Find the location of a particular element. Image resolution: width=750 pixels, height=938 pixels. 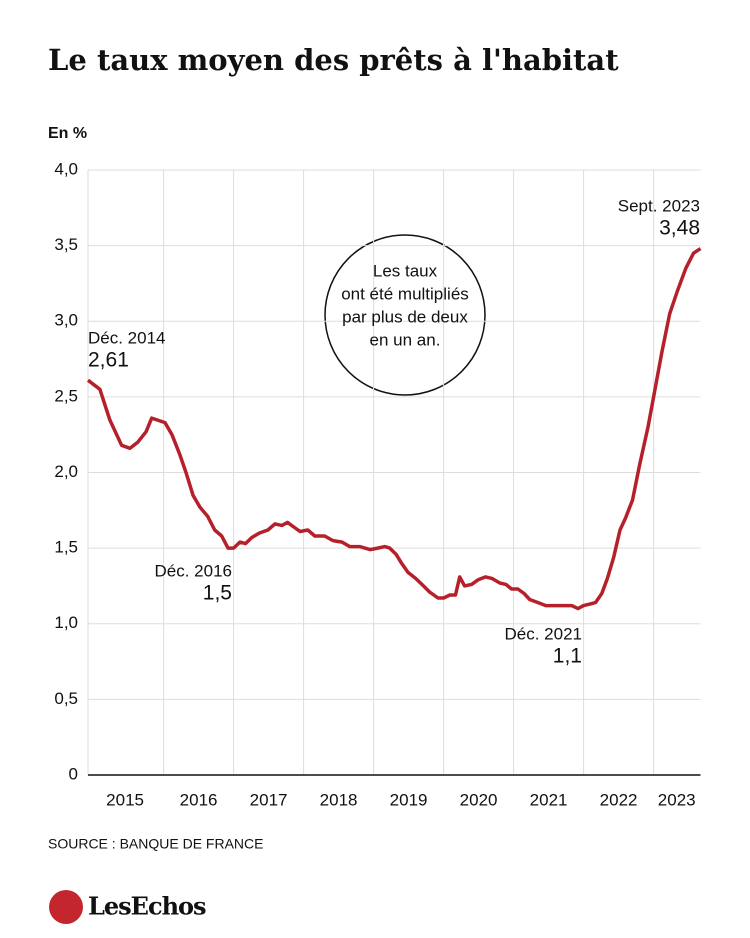

x-tick-label: 2015 is located at coordinates (125, 799).